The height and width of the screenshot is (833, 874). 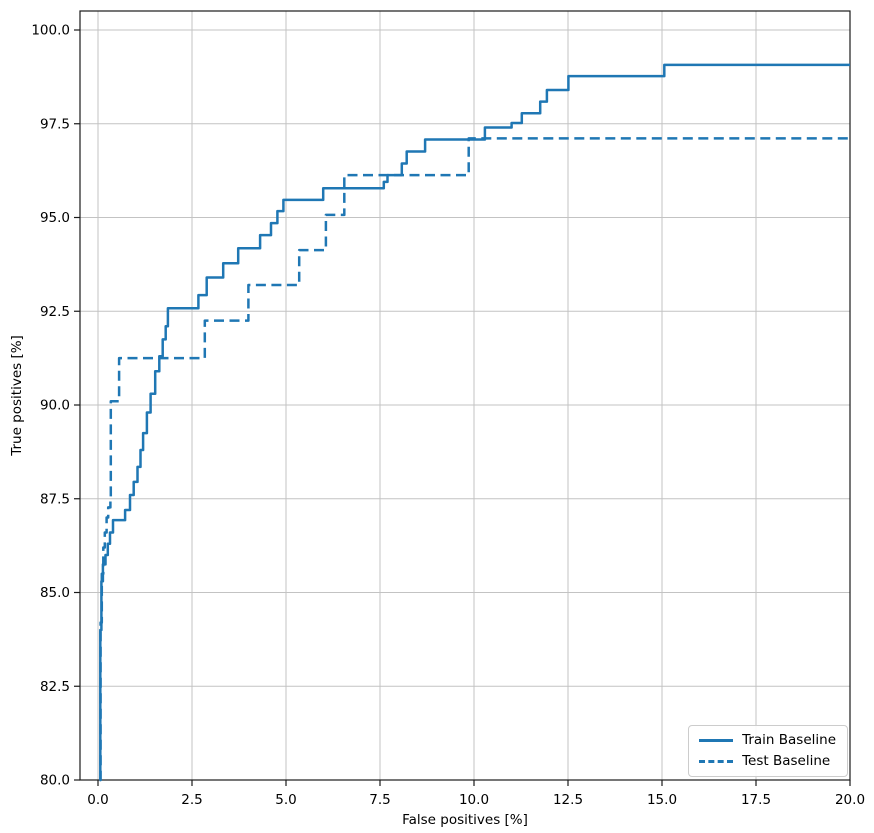 I want to click on y-tick-label: 90.0, so click(x=55, y=406).